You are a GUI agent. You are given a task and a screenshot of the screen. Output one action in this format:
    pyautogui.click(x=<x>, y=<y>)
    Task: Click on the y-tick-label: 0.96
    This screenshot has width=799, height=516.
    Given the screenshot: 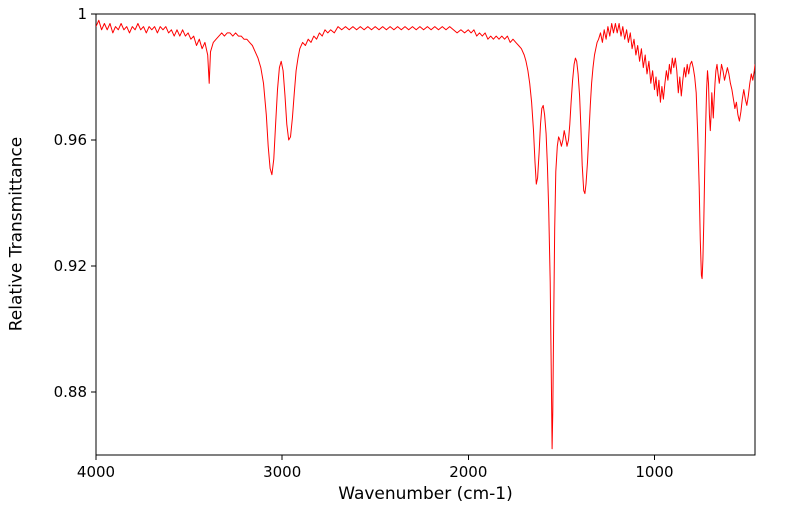 What is the action you would take?
    pyautogui.click(x=70, y=140)
    